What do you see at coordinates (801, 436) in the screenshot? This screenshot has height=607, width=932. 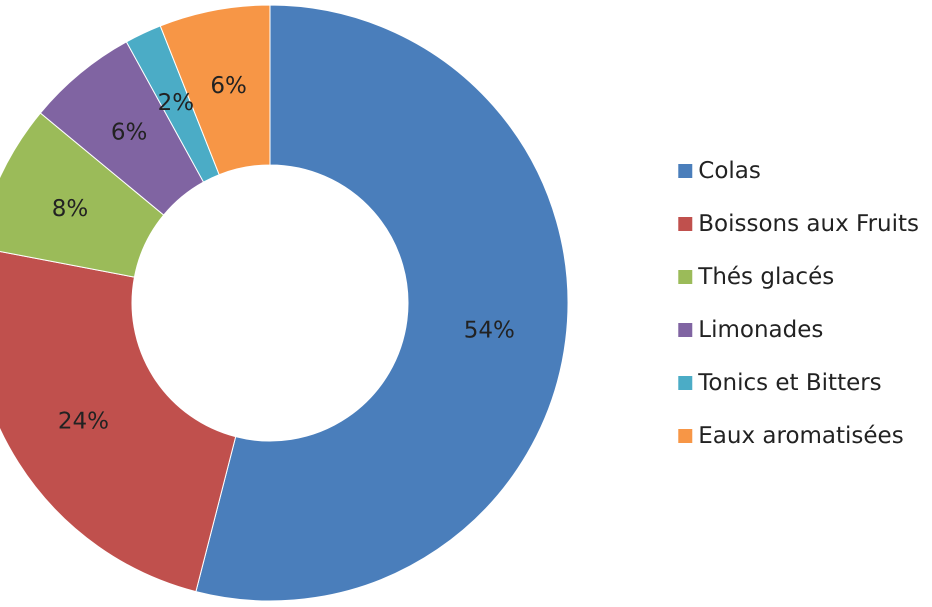 I see `legend-label: Eaux aromatisées` at bounding box center [801, 436].